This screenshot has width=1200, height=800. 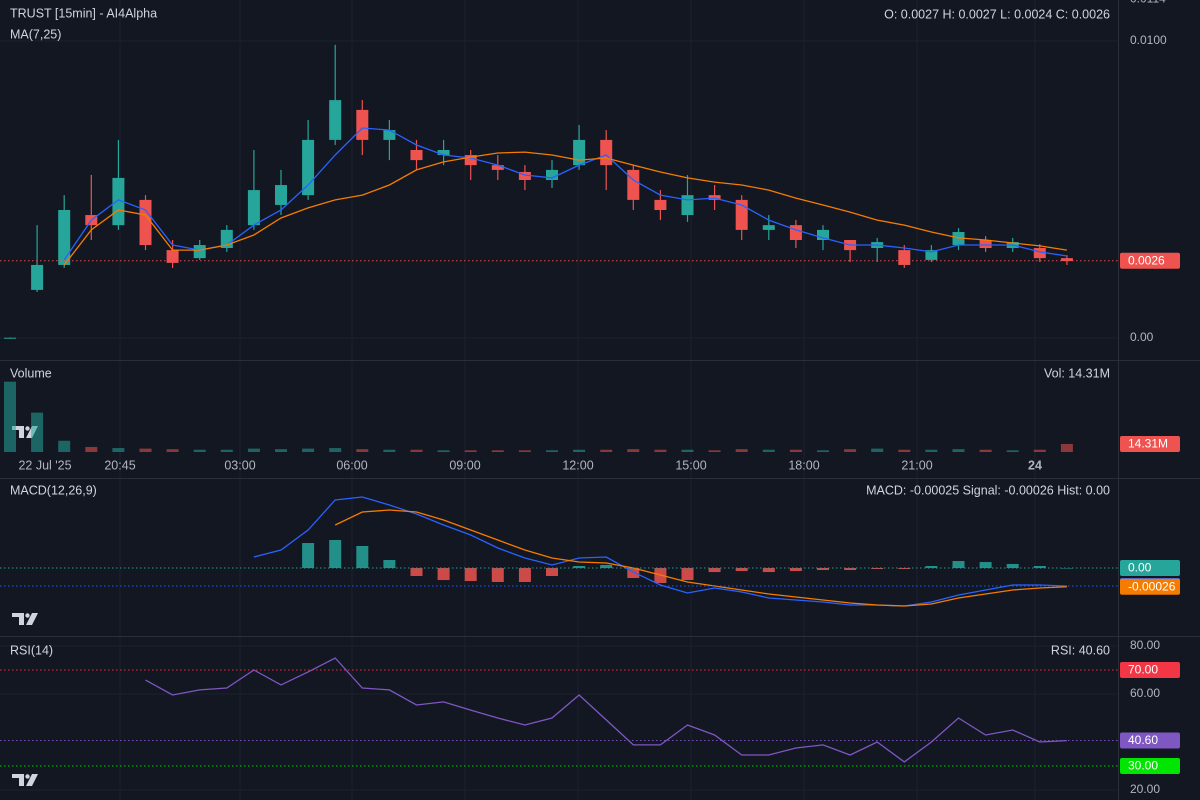 I want to click on y-tick-label: 0.0114, so click(x=1148, y=3).